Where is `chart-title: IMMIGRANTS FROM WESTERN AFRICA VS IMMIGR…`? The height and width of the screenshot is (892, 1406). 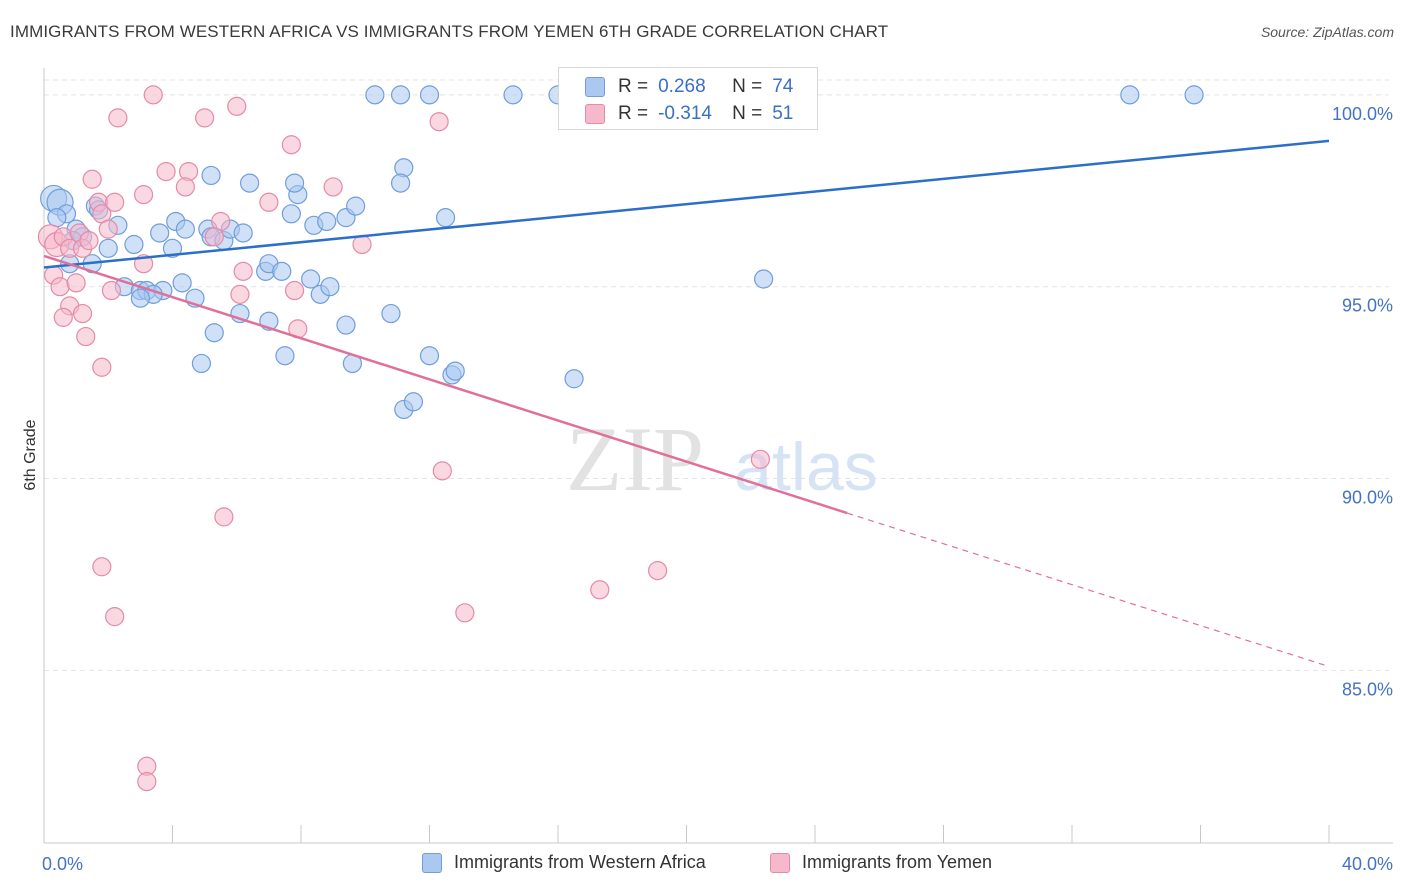 chart-title: IMMIGRANTS FROM WESTERN AFRICA VS IMMIGR… is located at coordinates (449, 31).